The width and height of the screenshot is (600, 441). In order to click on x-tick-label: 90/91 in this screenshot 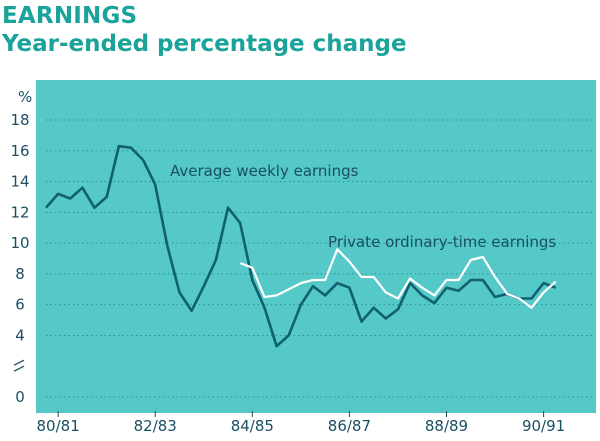, I will do `click(543, 426)`.